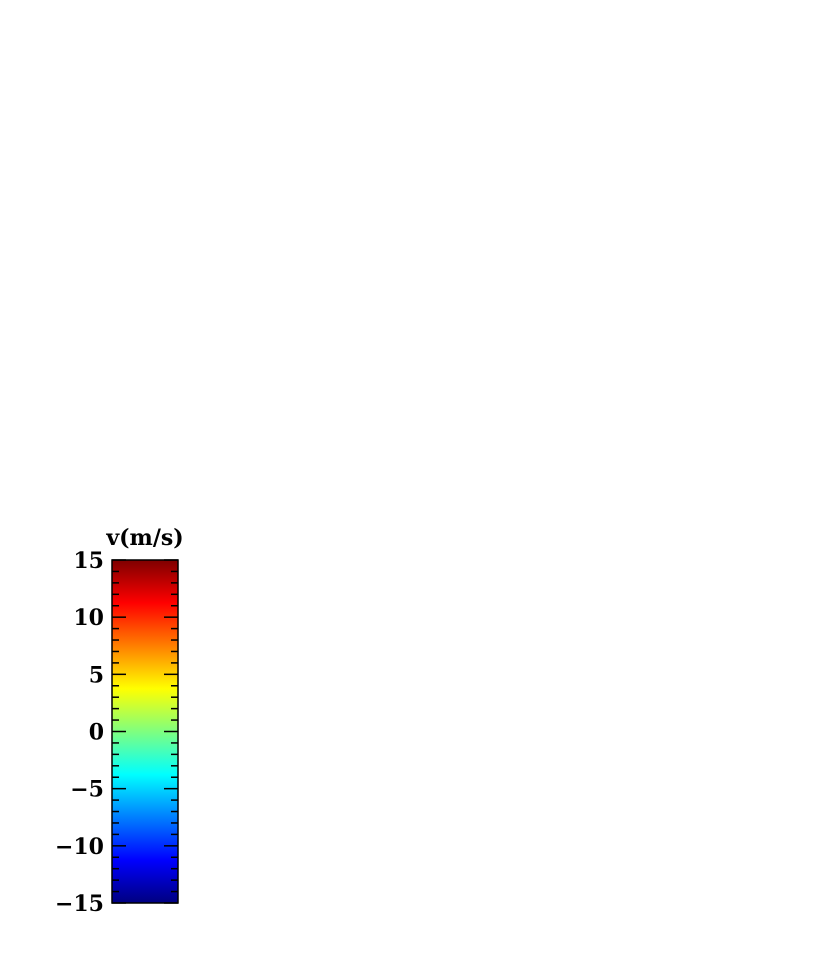 The width and height of the screenshot is (830, 977). I want to click on colorbar-tick-label: 0, so click(96, 733).